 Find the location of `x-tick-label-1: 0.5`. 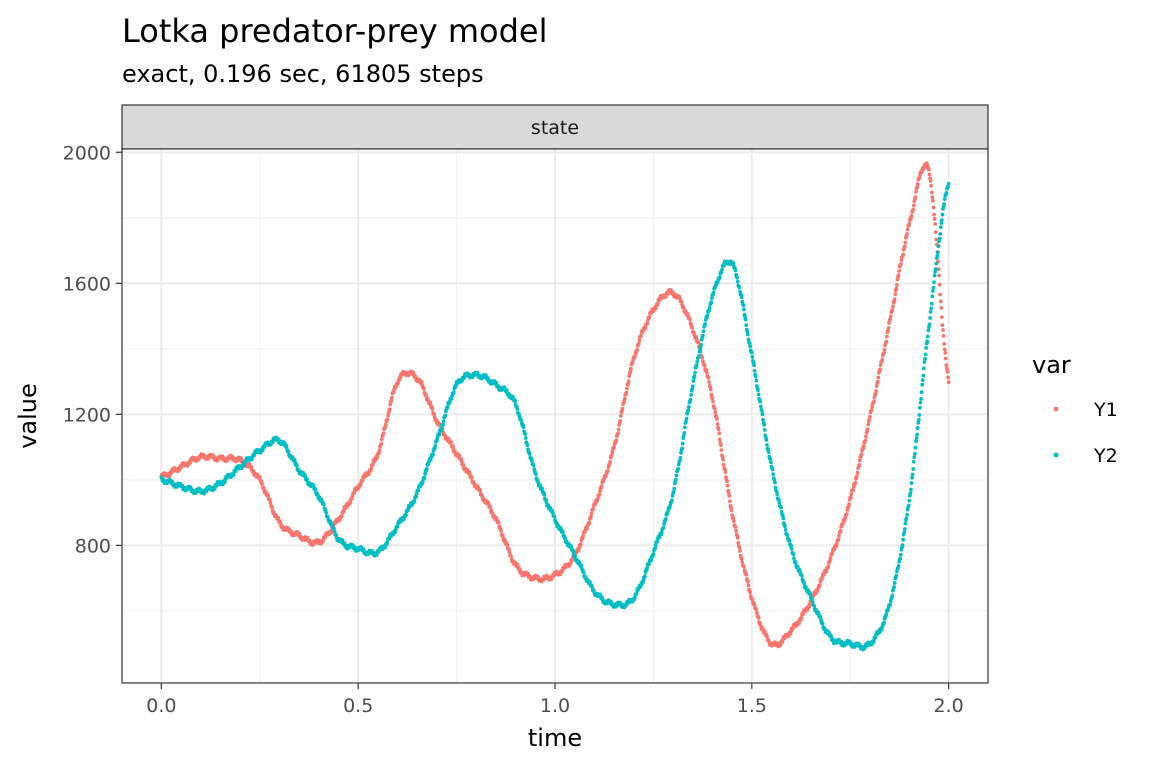

x-tick-label-1: 0.5 is located at coordinates (358, 706).